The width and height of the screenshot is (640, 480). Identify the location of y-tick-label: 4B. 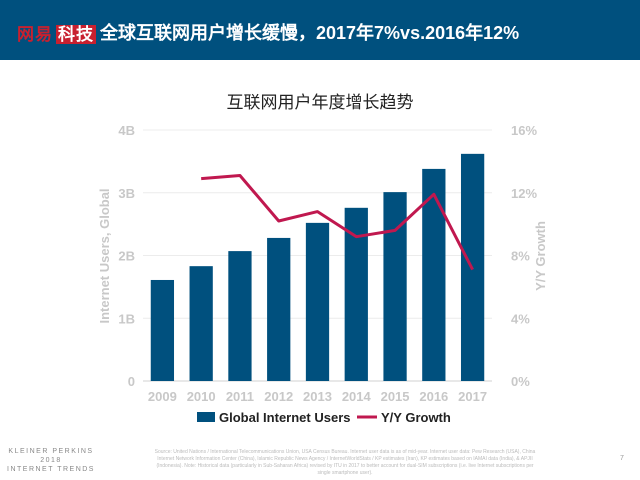
(126, 130).